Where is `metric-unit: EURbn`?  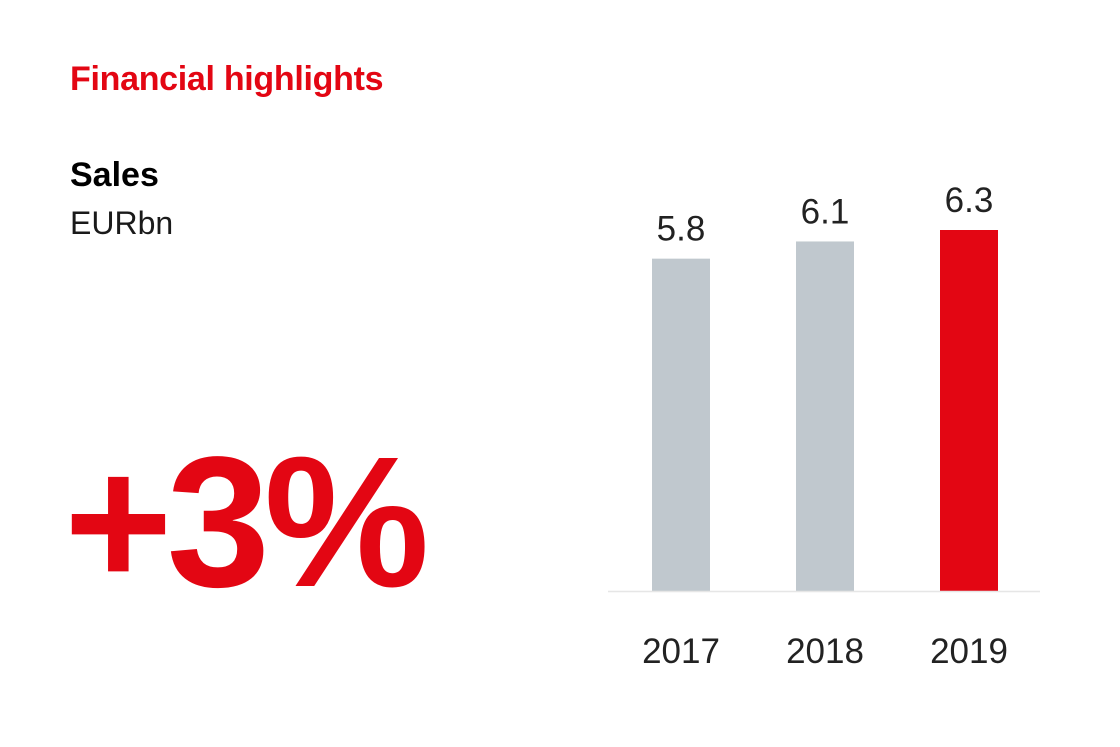 metric-unit: EURbn is located at coordinates (122, 223).